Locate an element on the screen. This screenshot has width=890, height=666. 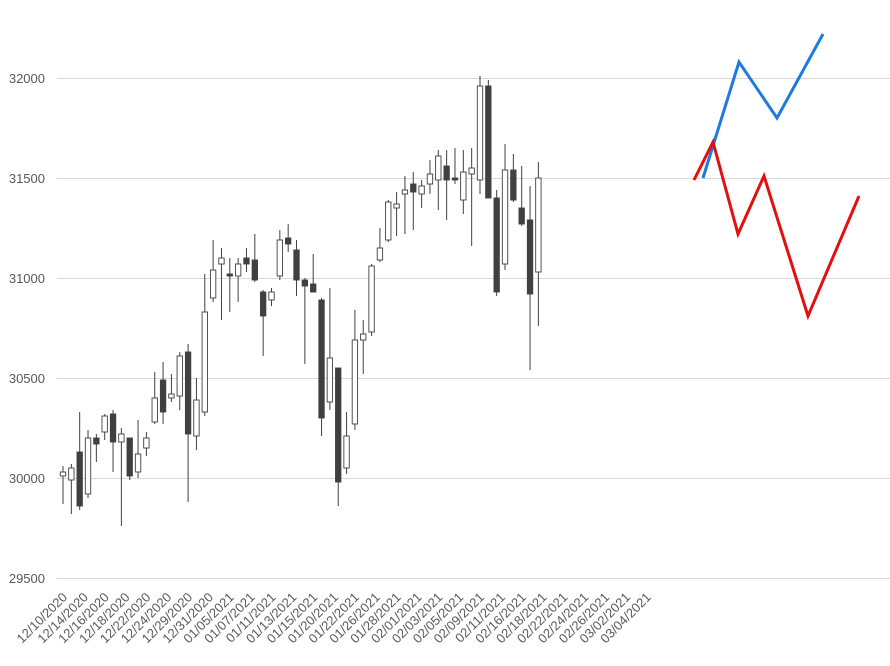
projection-lines is located at coordinates (776, 177).